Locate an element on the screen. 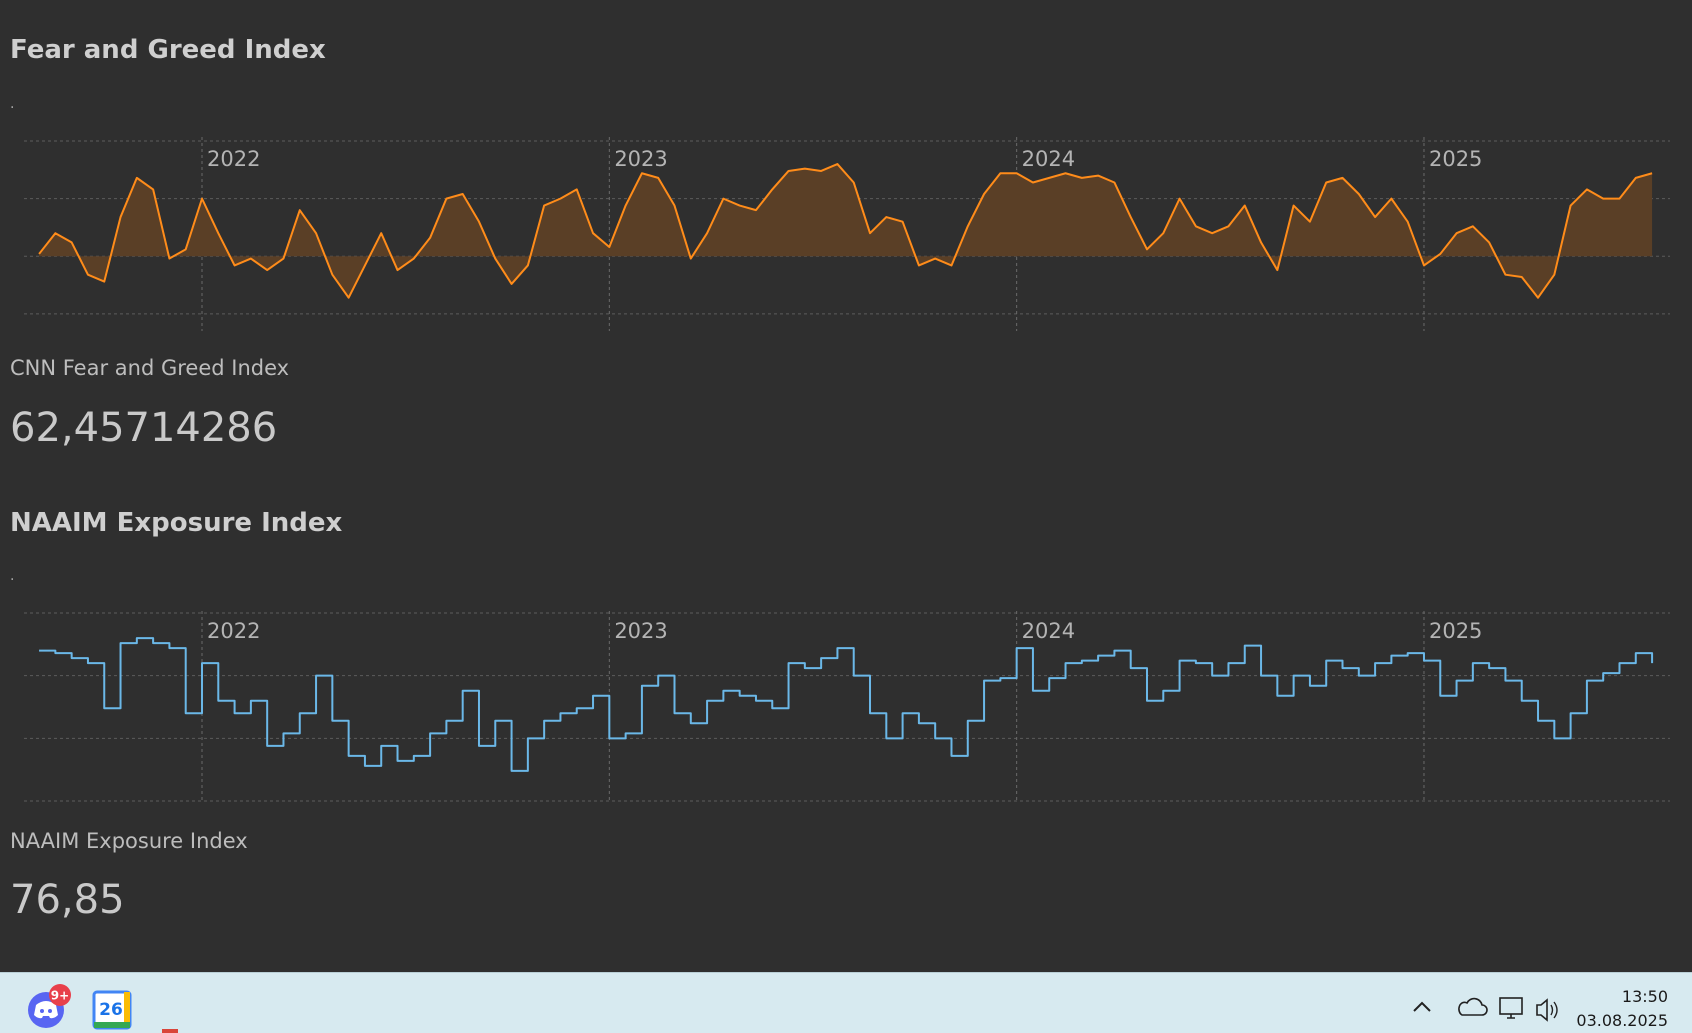 Image resolution: width=1692 pixels, height=1033 pixels. app-icons: 9+ 26 is located at coordinates (103, 1008).